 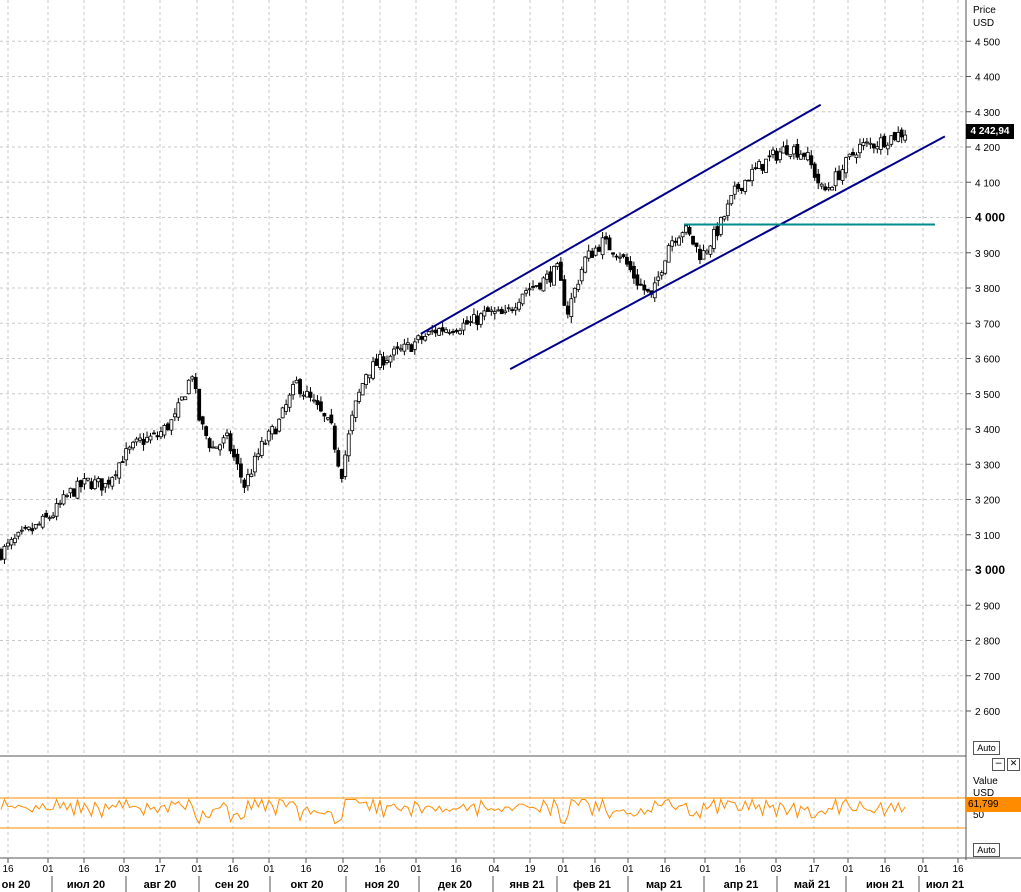 I want to click on auto-scale-button: Auto, so click(x=986, y=748).